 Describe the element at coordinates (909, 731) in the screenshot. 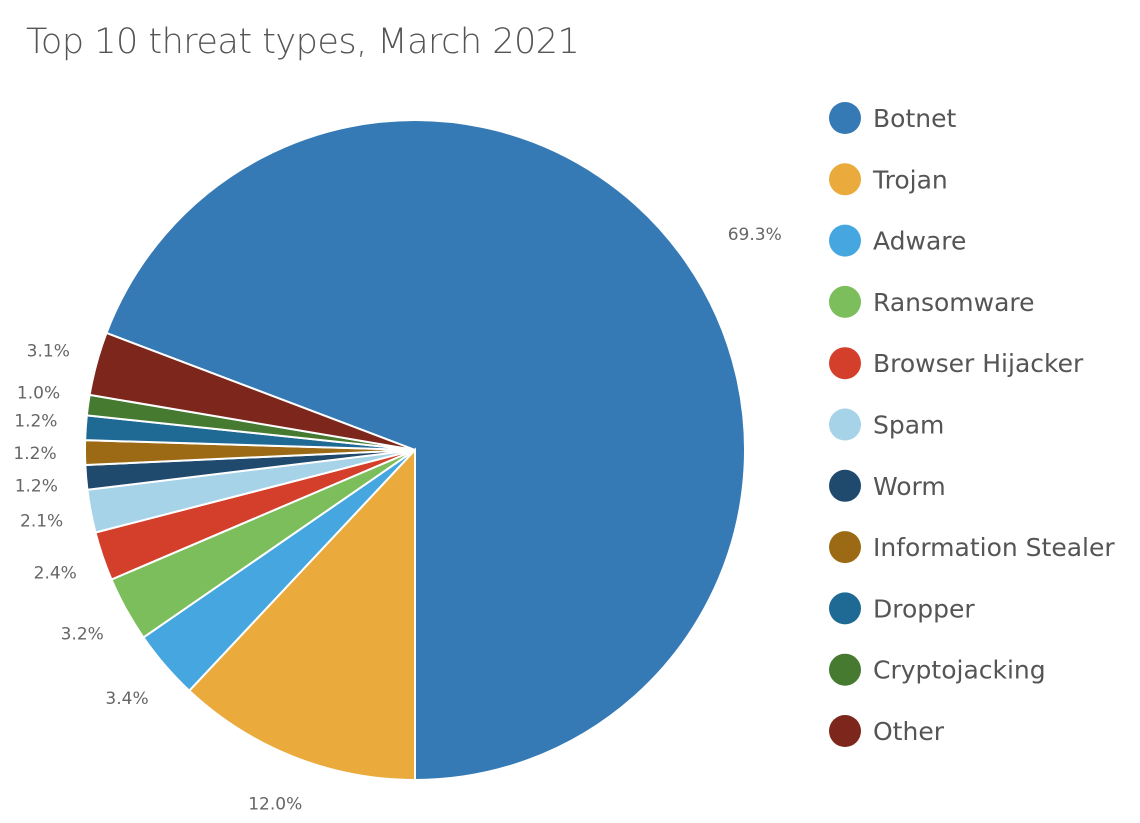

I see `legend-label: Other` at that location.